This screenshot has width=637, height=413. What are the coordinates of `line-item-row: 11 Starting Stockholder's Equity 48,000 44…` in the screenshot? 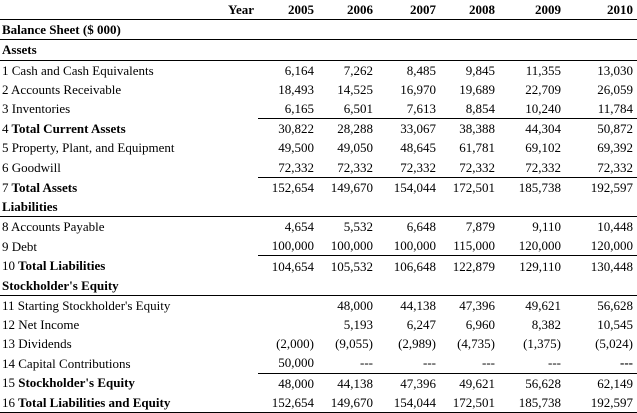 It's located at (318, 305).